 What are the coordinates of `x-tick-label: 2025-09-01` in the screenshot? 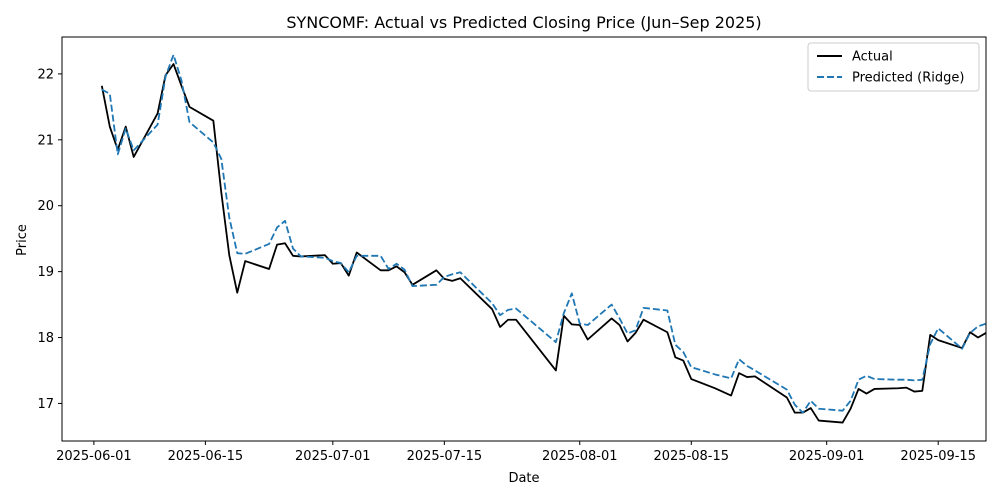 It's located at (827, 456).